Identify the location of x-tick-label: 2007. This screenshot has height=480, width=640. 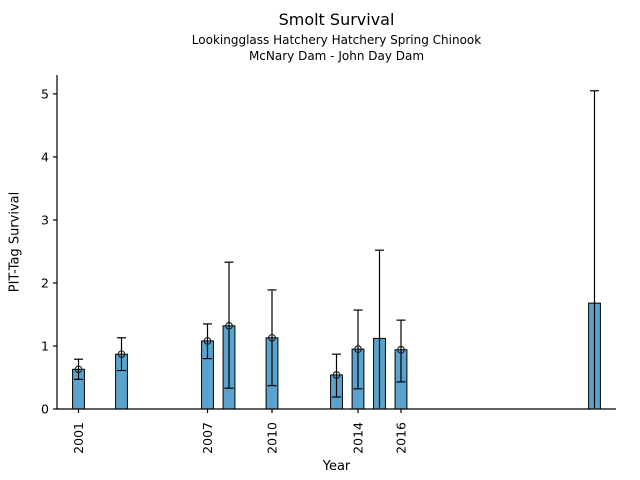
(207, 438).